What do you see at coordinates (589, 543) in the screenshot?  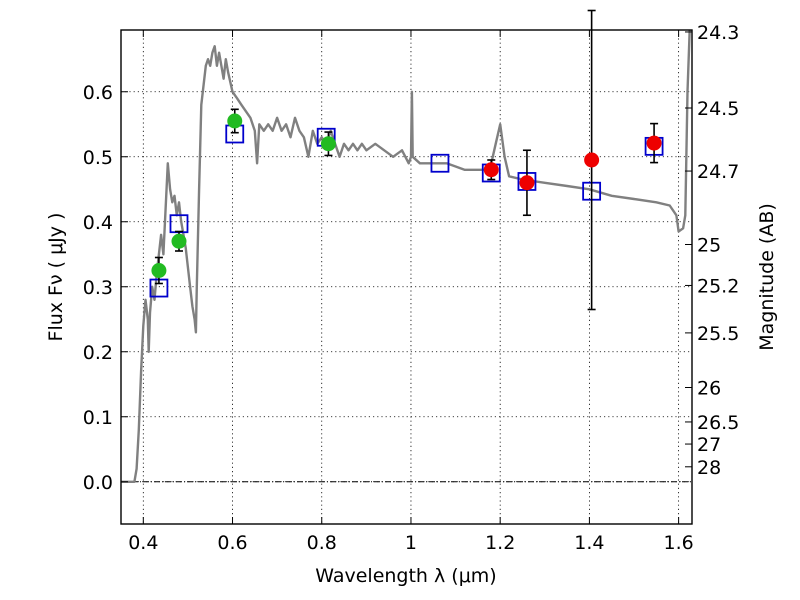 I see `x-tick-label: 1.4` at bounding box center [589, 543].